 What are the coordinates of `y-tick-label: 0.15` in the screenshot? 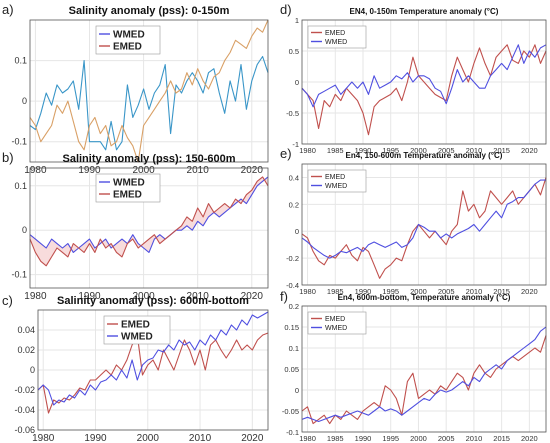 It's located at (291, 327).